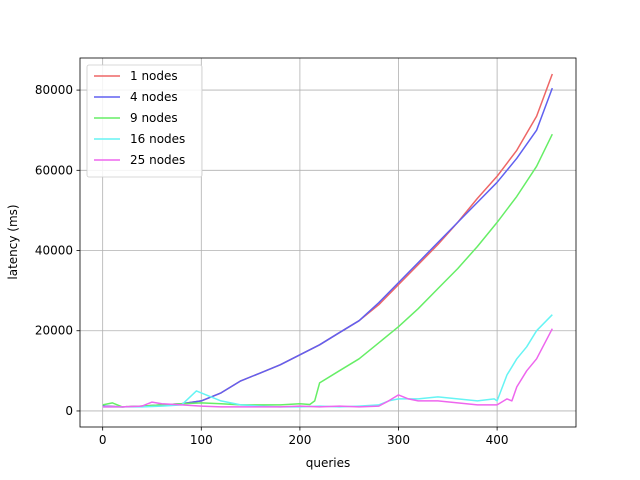 The width and height of the screenshot is (640, 480). What do you see at coordinates (154, 118) in the screenshot?
I see `legend-label: 9 nodes` at bounding box center [154, 118].